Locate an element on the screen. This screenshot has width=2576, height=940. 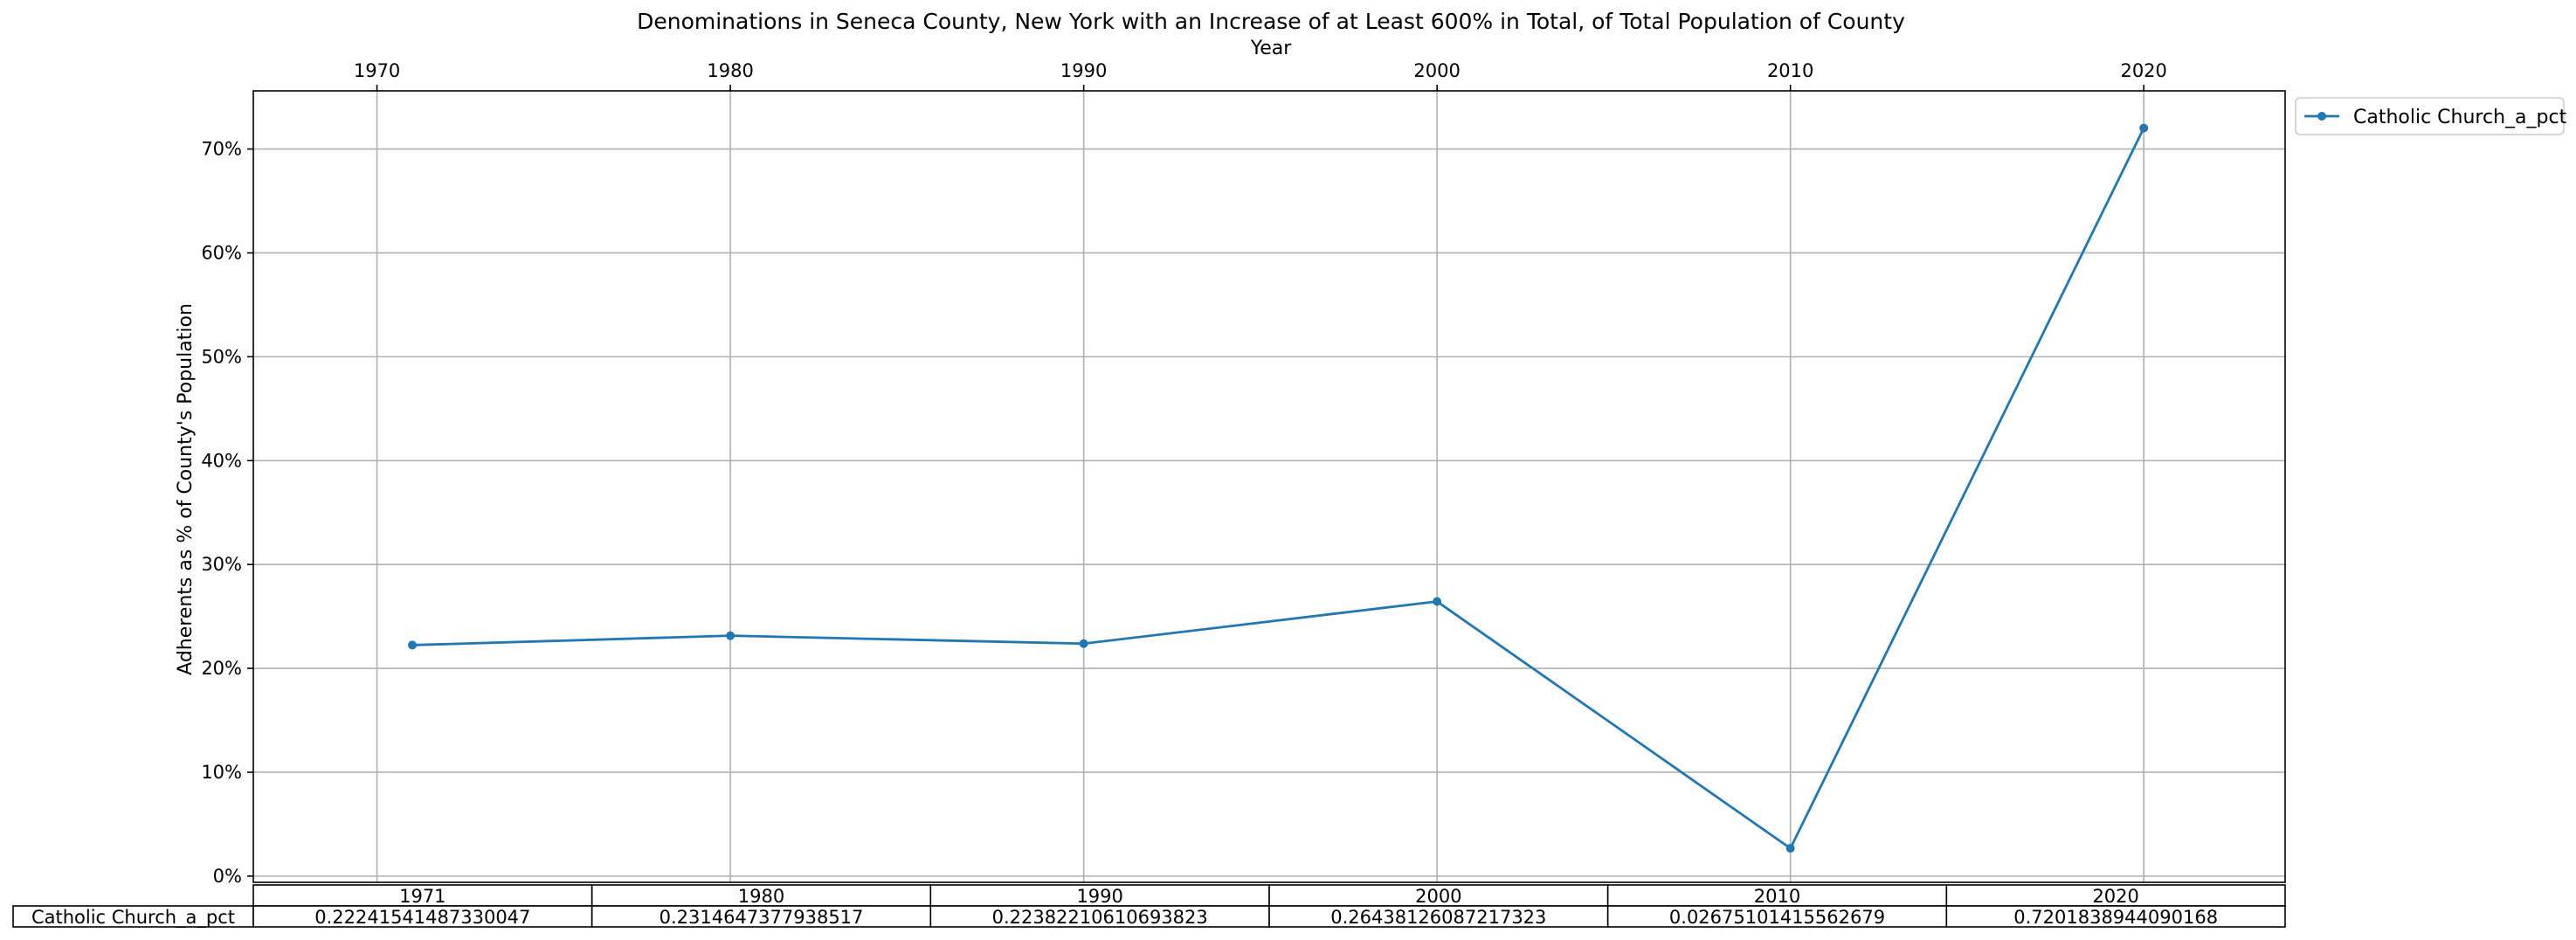
table-header-text: 2010 is located at coordinates (1777, 897).